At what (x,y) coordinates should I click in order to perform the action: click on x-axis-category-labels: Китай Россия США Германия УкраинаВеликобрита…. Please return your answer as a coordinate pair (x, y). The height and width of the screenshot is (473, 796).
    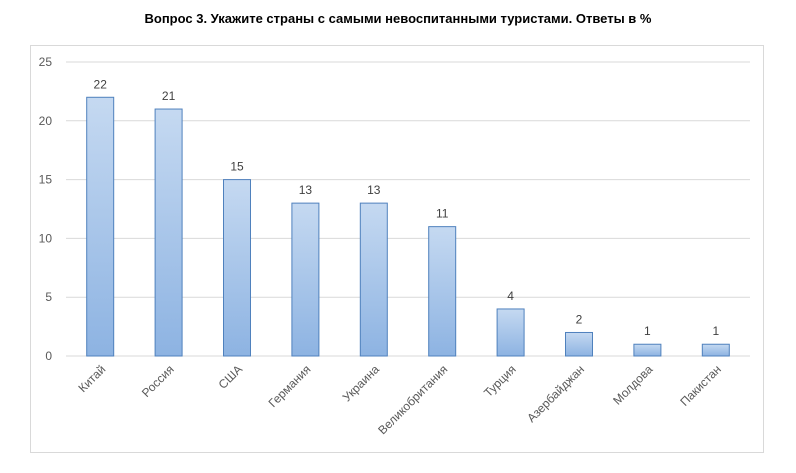
    Looking at the image, I should click on (399, 399).